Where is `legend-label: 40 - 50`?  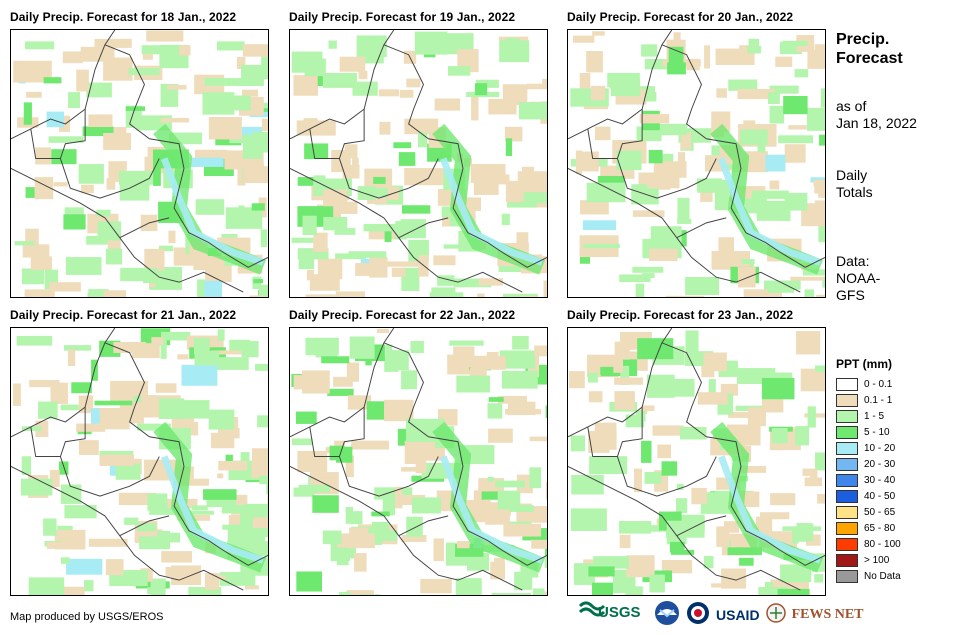
legend-label: 40 - 50 is located at coordinates (880, 496).